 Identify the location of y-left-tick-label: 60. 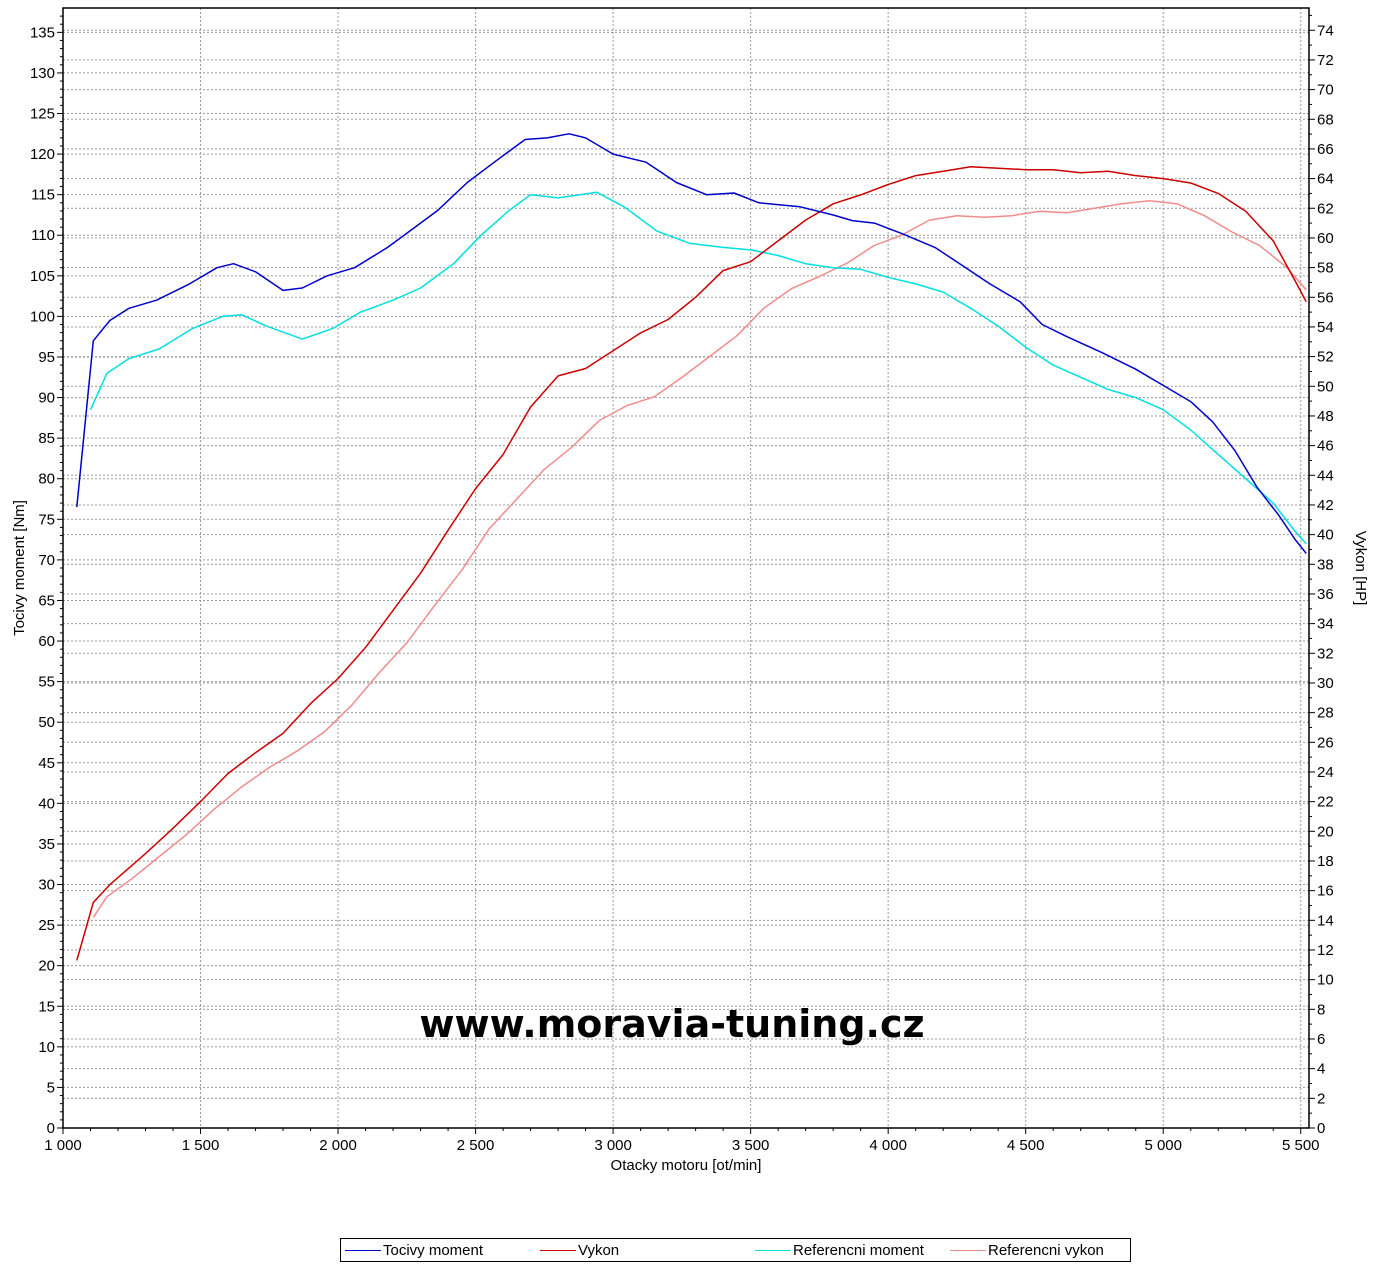
(46, 641).